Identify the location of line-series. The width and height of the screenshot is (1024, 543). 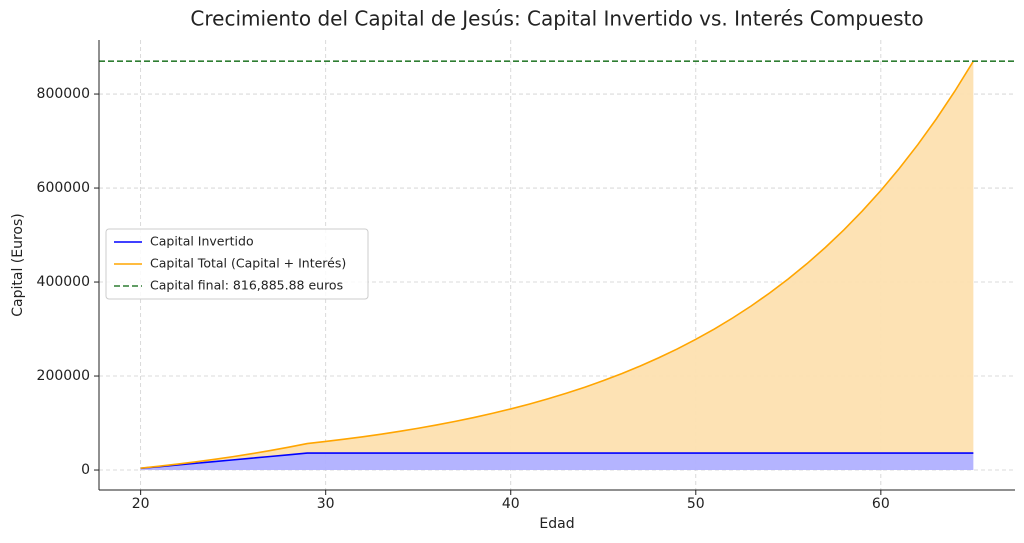
(557, 461).